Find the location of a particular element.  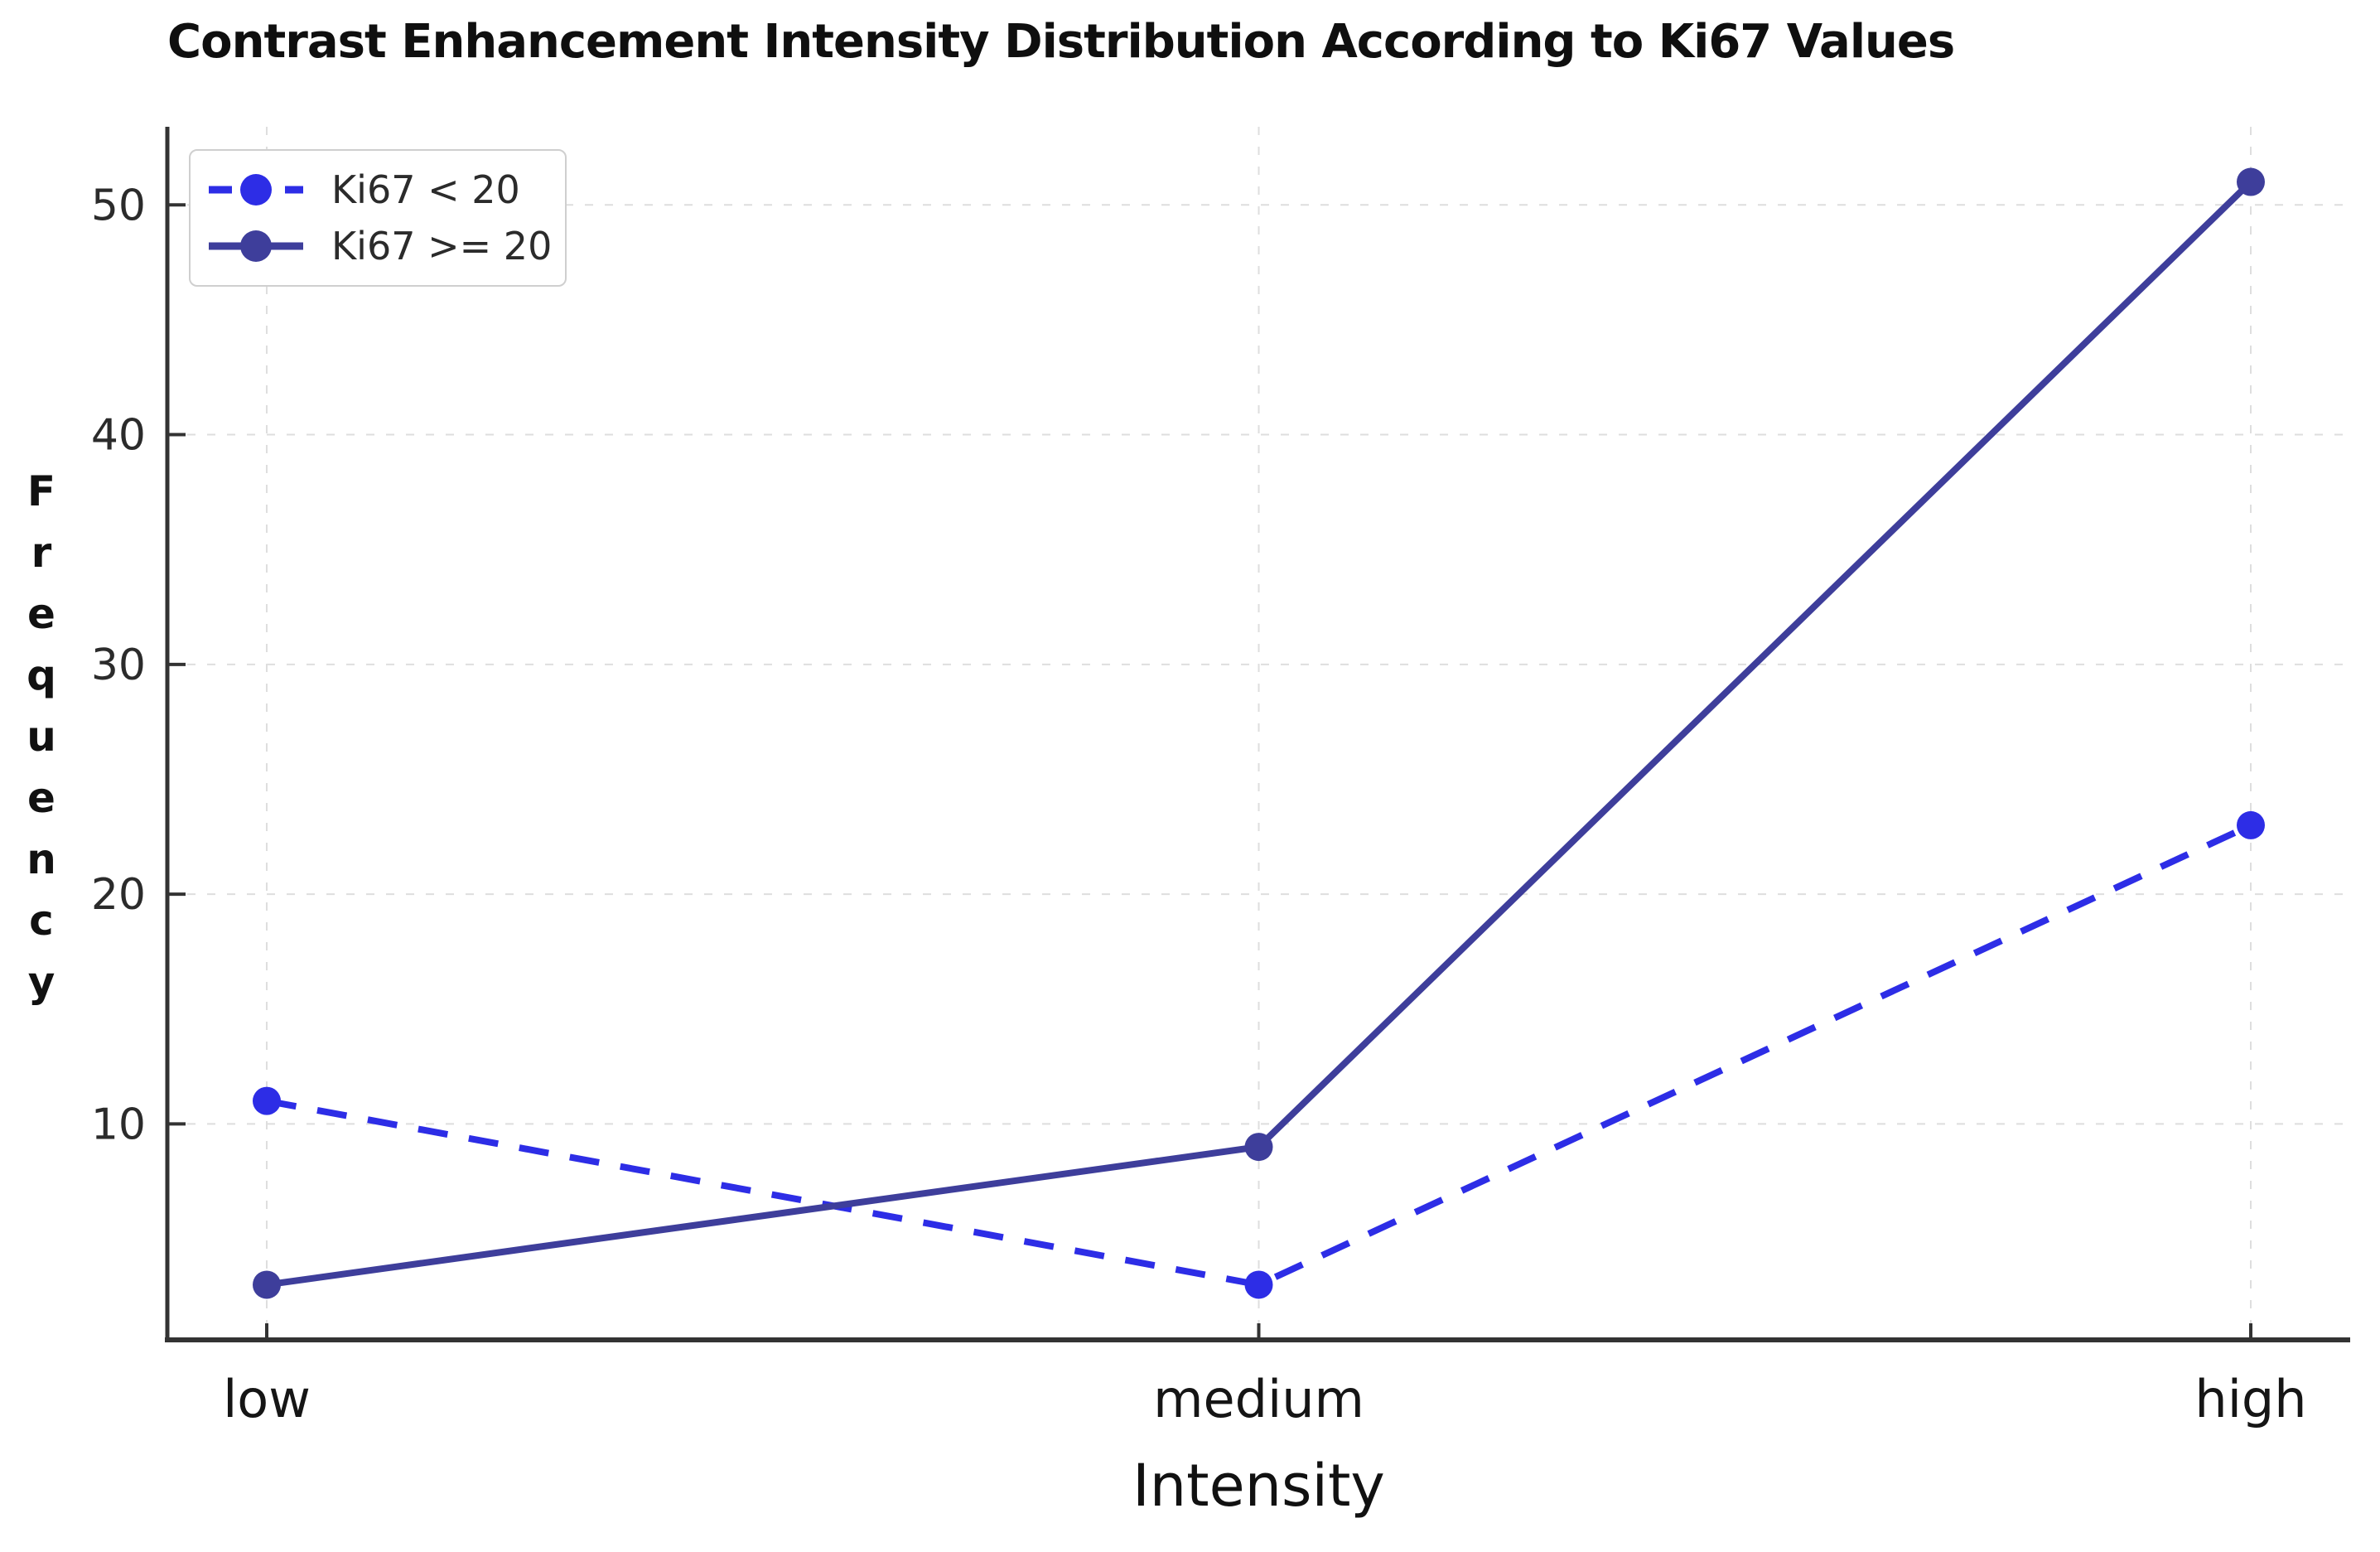

legend-item: Ki67 >= 20 is located at coordinates (385, 246).